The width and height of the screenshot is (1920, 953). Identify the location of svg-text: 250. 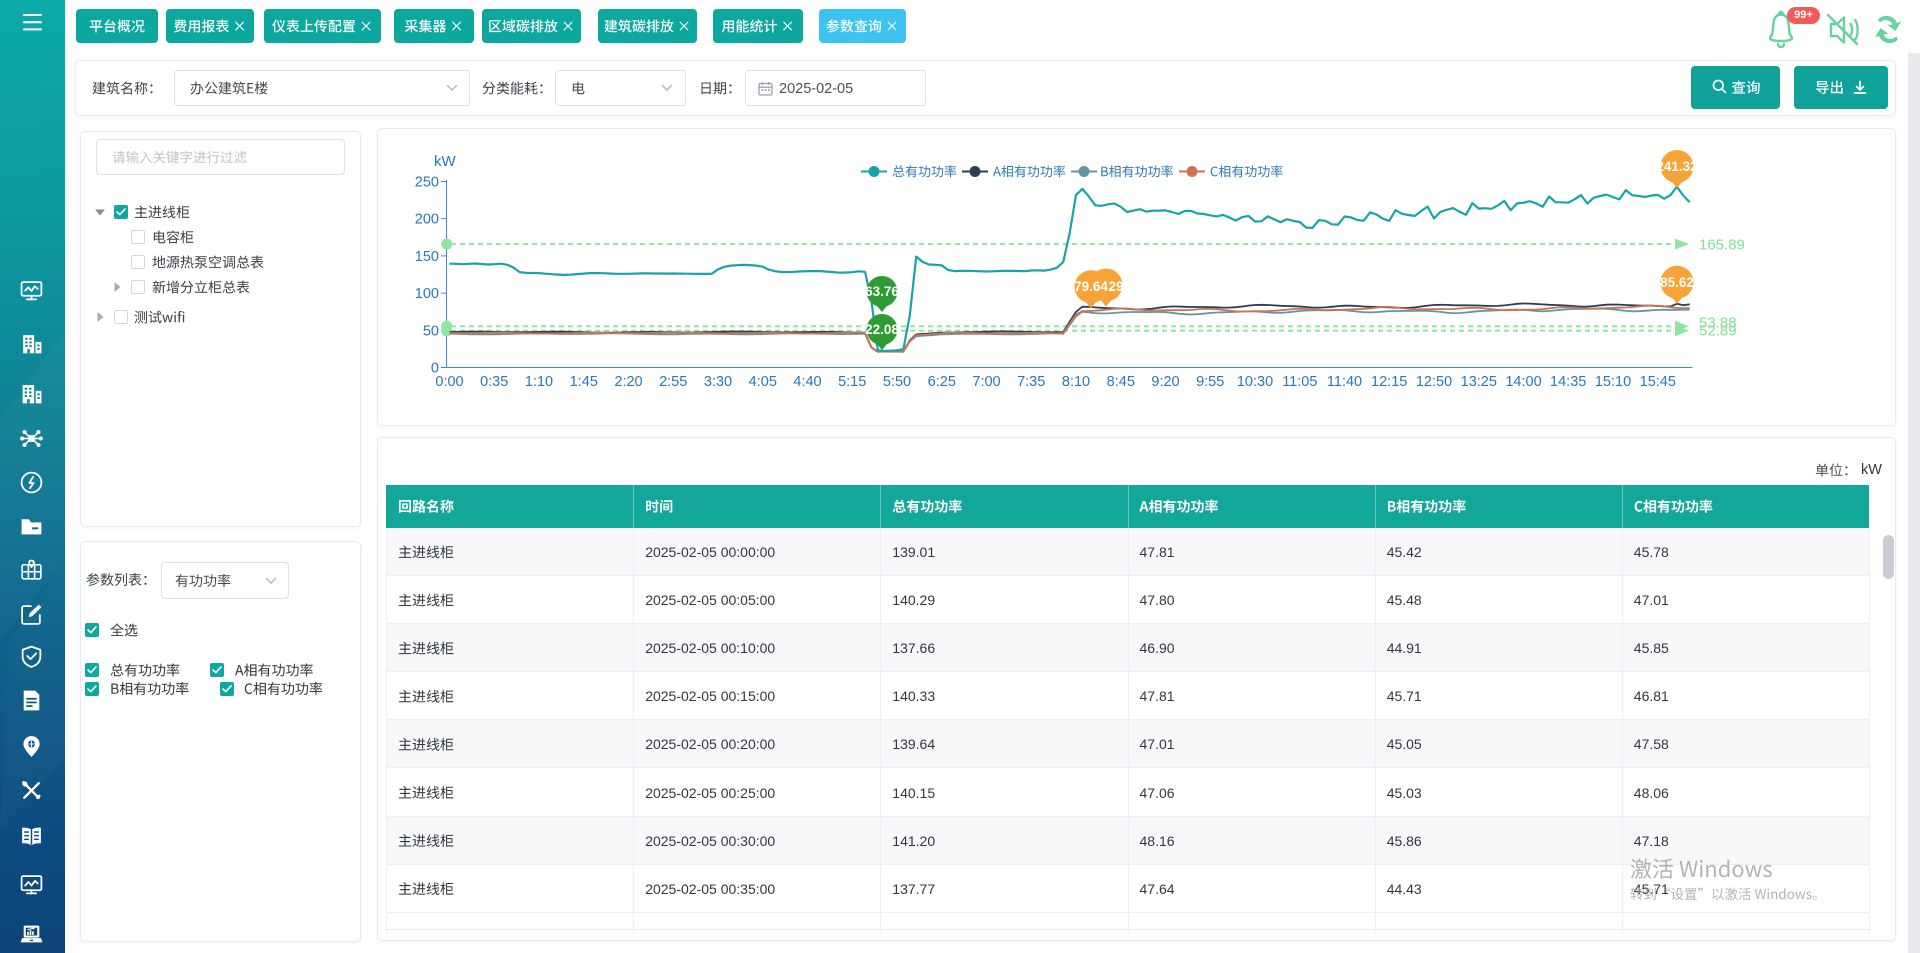
(427, 183).